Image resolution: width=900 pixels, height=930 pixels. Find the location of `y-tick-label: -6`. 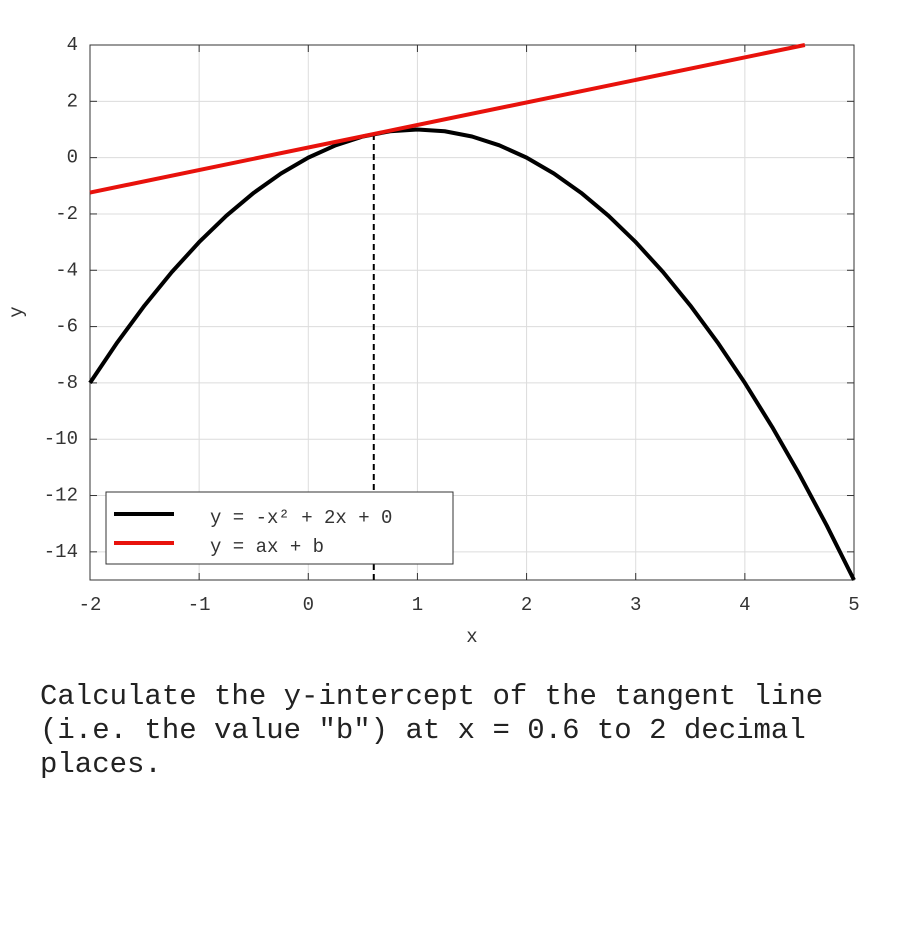

y-tick-label: -6 is located at coordinates (66, 327).